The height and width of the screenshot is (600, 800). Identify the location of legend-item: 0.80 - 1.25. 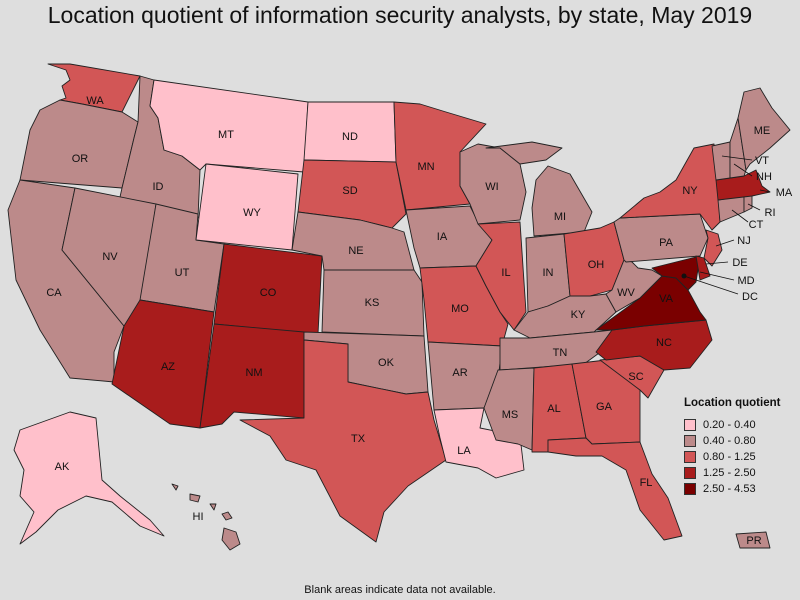
(740, 457).